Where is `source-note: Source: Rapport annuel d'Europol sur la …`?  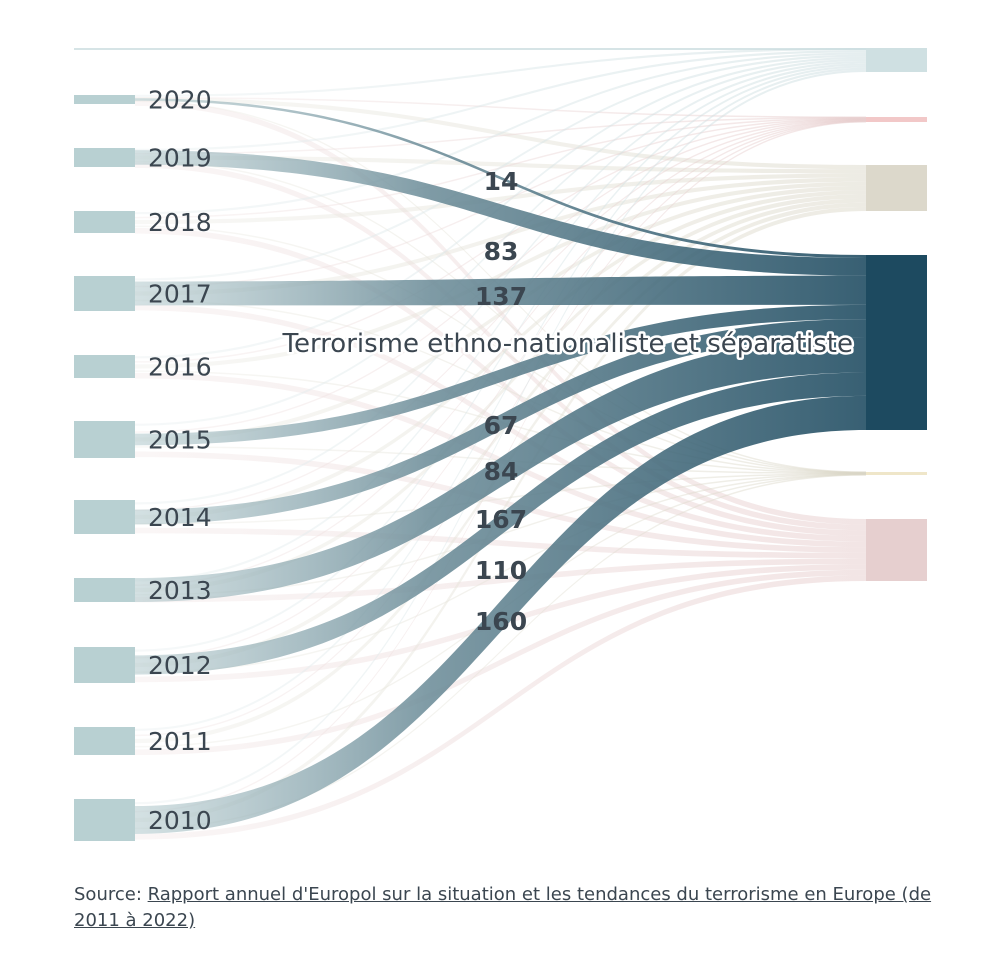
source-note: Source: Rapport annuel d'Europol sur la … is located at coordinates (504, 908).